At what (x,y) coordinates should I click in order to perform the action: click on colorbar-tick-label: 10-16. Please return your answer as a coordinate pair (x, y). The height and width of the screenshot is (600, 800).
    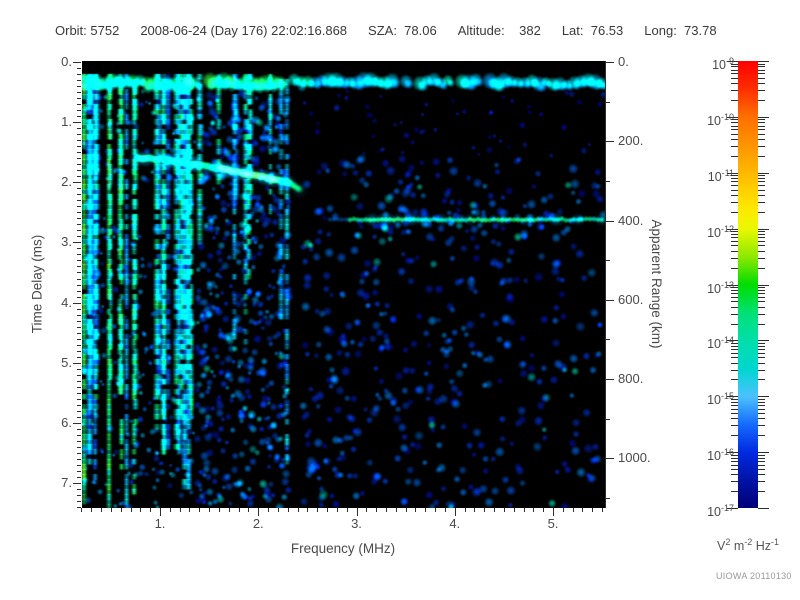
    Looking at the image, I should click on (720, 455).